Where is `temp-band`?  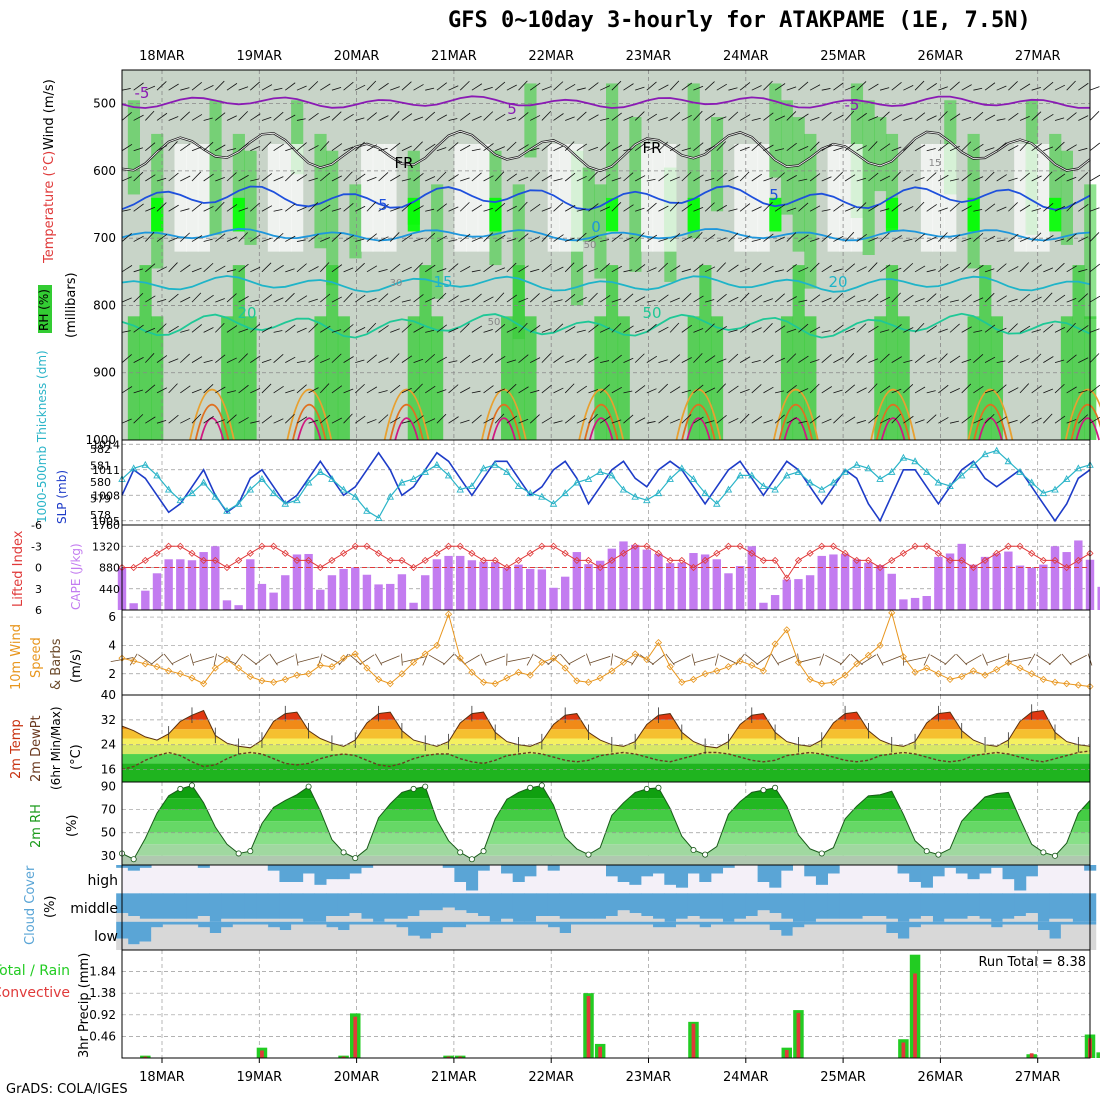 temp-band is located at coordinates (606, 741).